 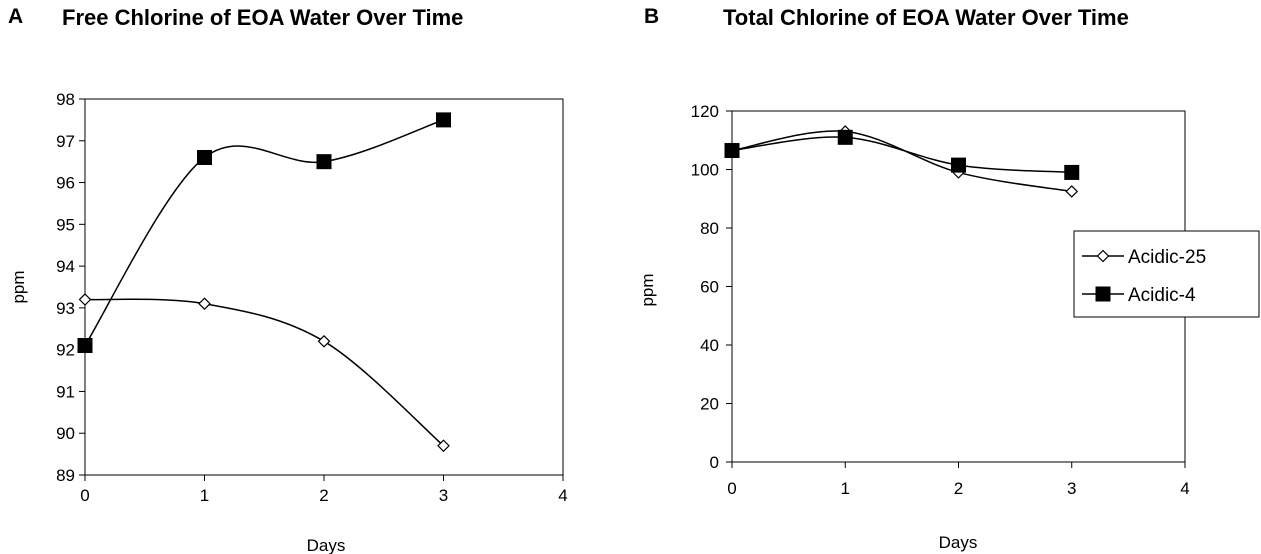 I want to click on chart-a-y-tick-label: 92, so click(x=65, y=350).